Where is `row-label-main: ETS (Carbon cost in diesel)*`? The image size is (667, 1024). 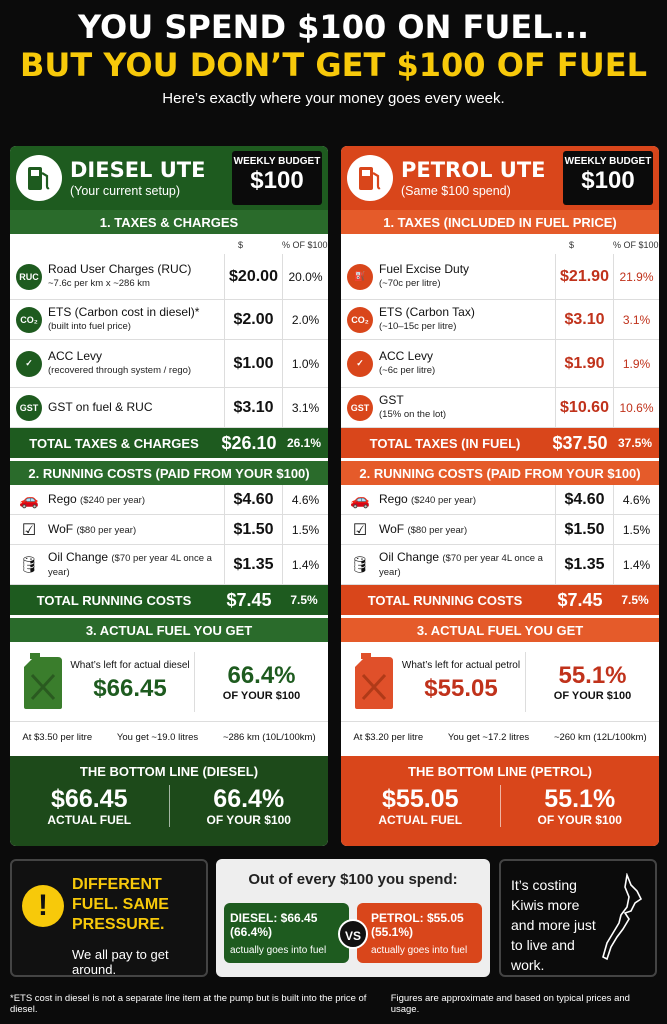
row-label-main: ETS (Carbon cost in diesel)* is located at coordinates (124, 312).